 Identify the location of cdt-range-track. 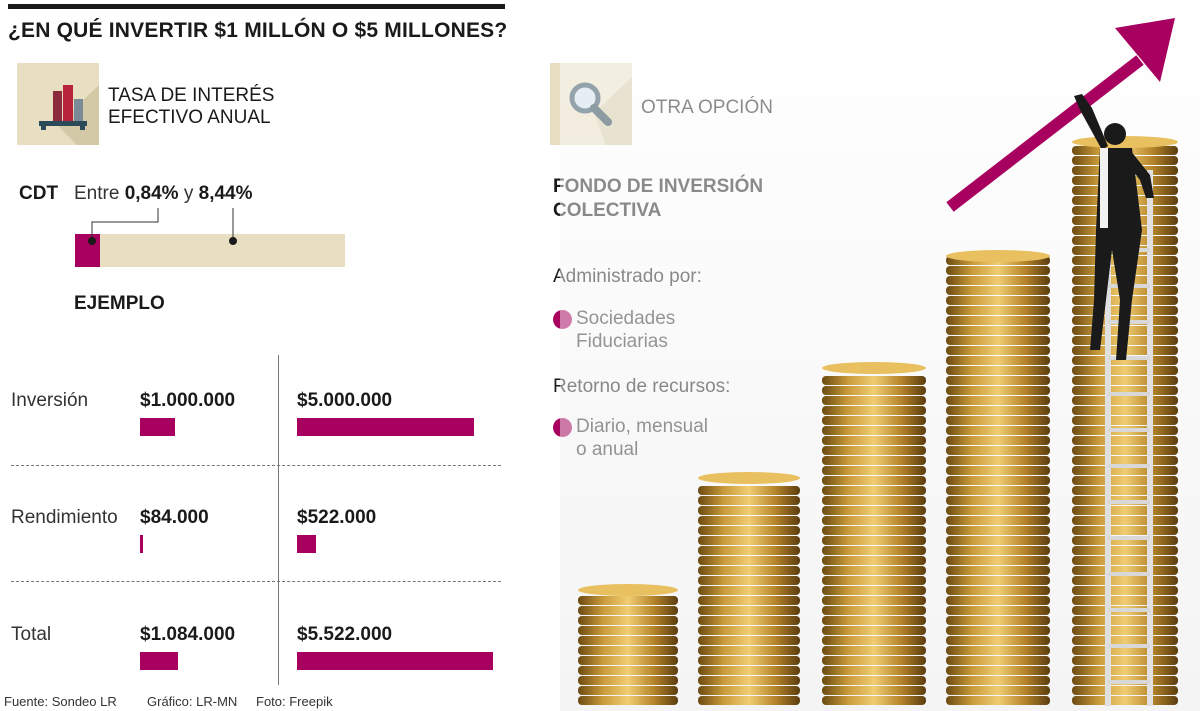
(210, 250).